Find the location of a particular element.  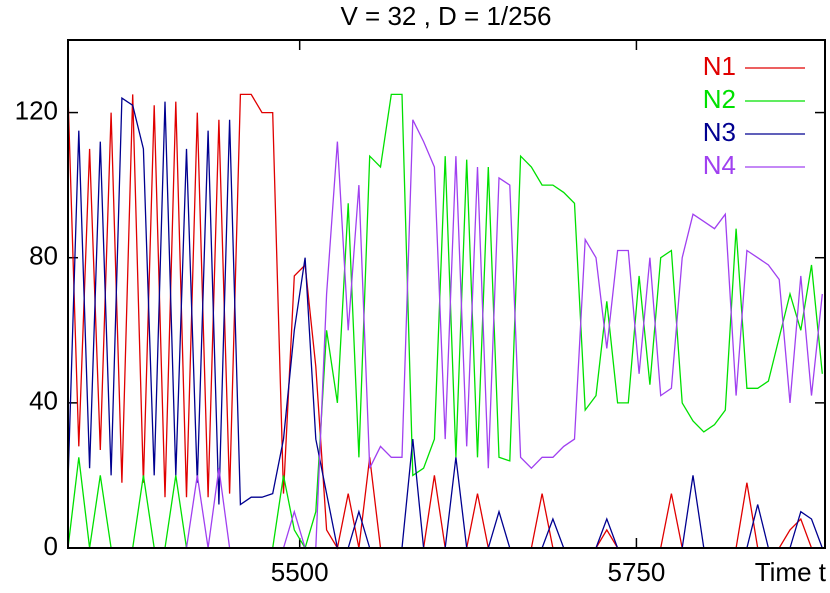

y-tick-label: 0 is located at coordinates (51, 546).